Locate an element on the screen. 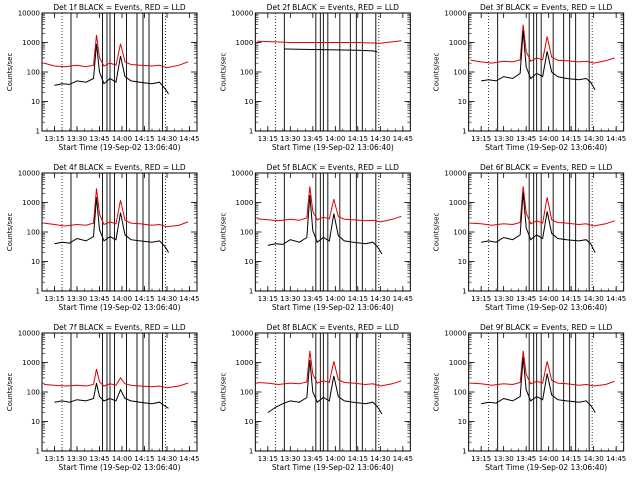  panel-title: Det 3f BLACK = Events, RED = LLD is located at coordinates (546, 7).